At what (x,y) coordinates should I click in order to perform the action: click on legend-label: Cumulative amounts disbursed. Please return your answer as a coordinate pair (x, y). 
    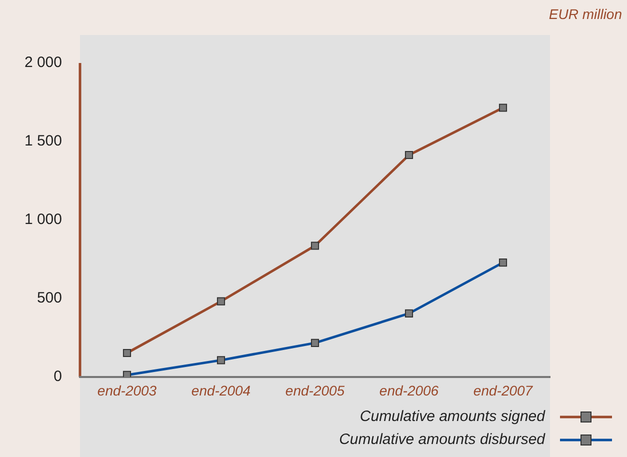
    Looking at the image, I should click on (442, 439).